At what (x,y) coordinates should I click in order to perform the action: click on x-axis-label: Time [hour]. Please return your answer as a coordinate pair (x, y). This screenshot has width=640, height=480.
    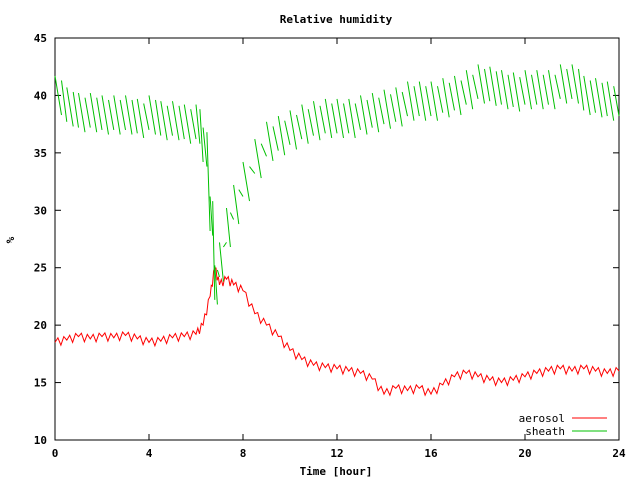
    Looking at the image, I should click on (336, 471).